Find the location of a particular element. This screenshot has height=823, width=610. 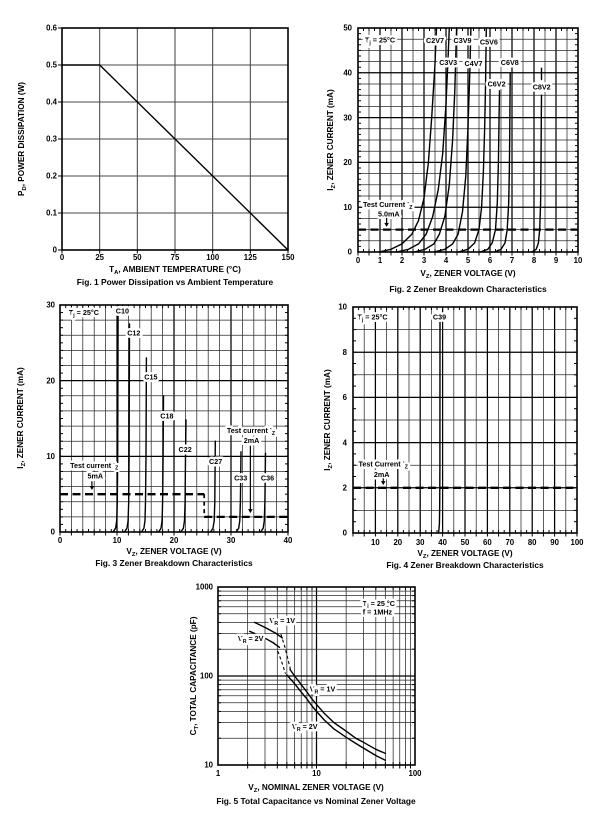

fig2-series-C5V6 is located at coordinates (472, 140).